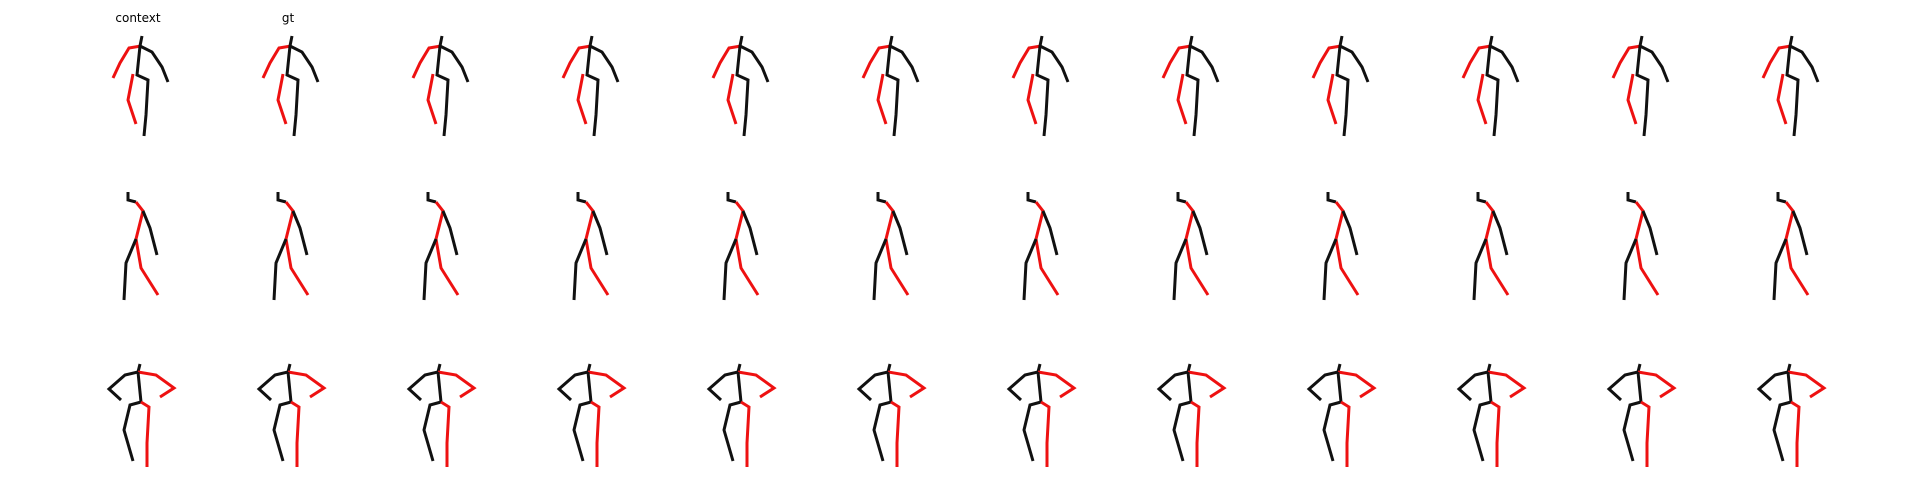  What do you see at coordinates (591, 246) in the screenshot?
I see `skeleton-r2-c4` at bounding box center [591, 246].